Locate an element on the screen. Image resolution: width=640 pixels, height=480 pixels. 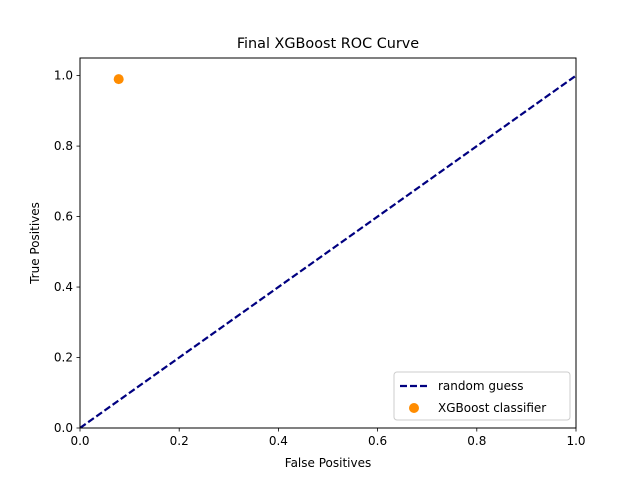
legend-label-random-guess: random guess is located at coordinates (480, 386).